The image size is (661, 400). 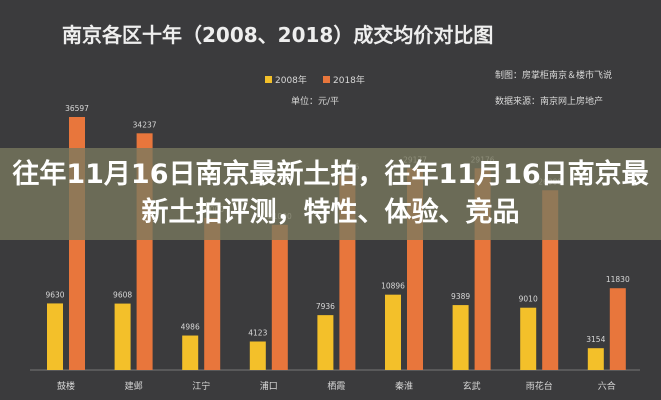 What do you see at coordinates (277, 35) in the screenshot?
I see `chart-title: 南京各区十年（2008、2018）成交均价对比图` at bounding box center [277, 35].